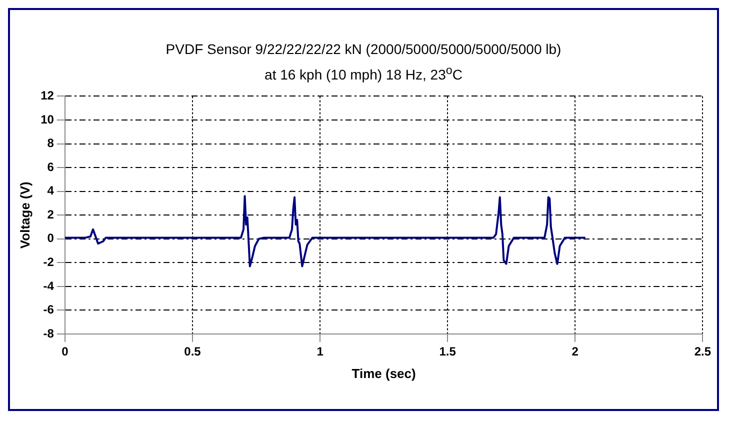 The image size is (731, 423). I want to click on chart-title: PVDF Sensor 9/22/22/22/22 kN (2000/5000/5000/5000/5000 lb), so click(363, 49).